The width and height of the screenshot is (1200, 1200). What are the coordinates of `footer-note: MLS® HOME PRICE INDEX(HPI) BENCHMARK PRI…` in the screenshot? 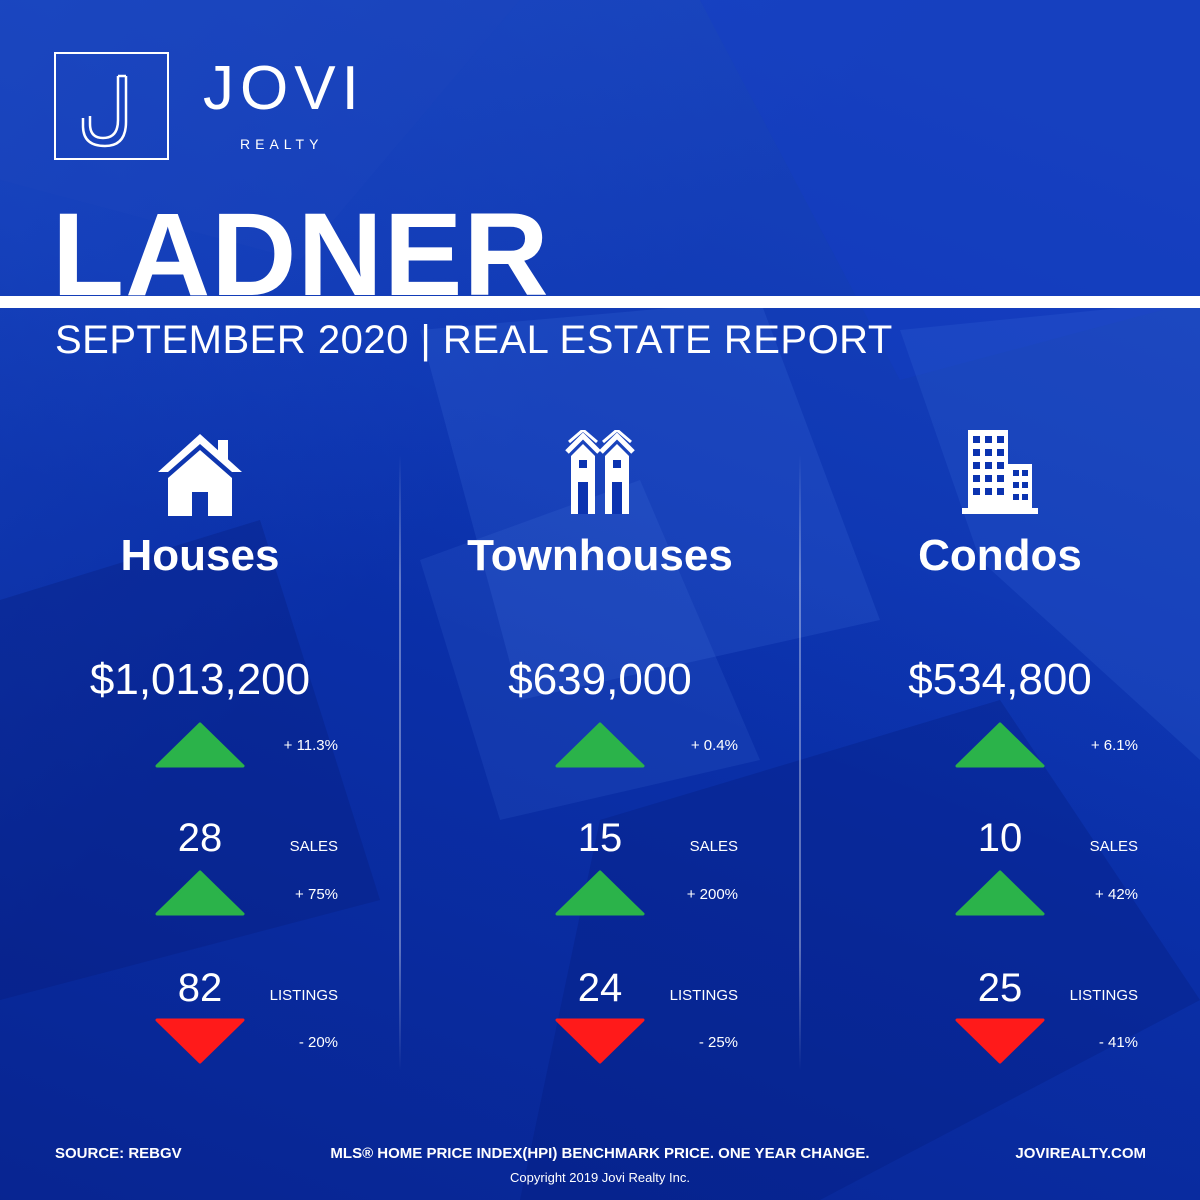 It's located at (600, 1153).